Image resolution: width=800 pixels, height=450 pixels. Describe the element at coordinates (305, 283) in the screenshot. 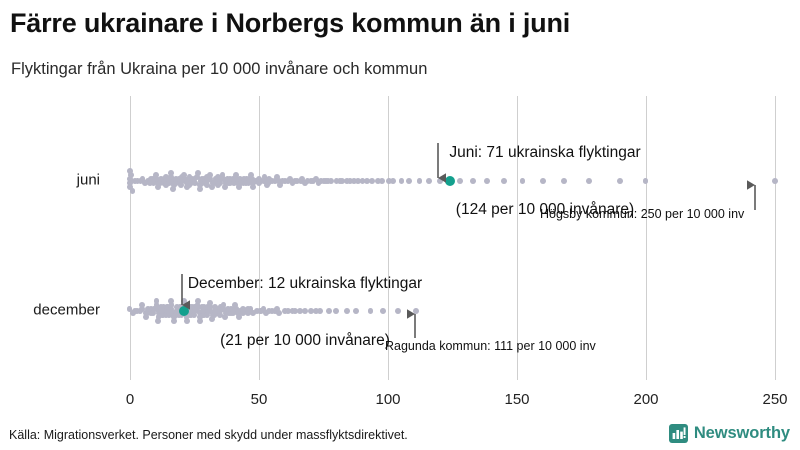

I see `december-callout-line1: December: 12 ukrainska flyktingar` at that location.